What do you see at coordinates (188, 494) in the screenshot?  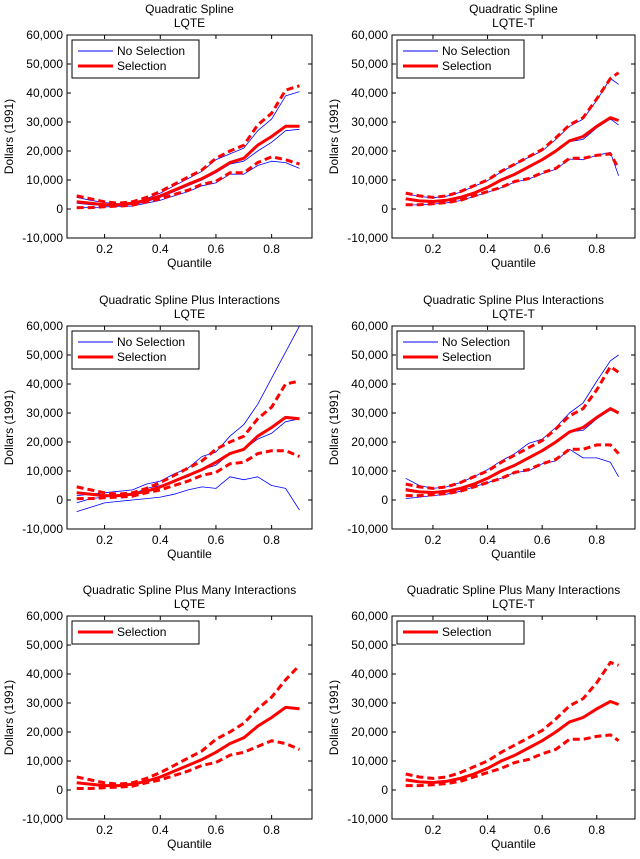 I see `no-selection-lower-line` at bounding box center [188, 494].